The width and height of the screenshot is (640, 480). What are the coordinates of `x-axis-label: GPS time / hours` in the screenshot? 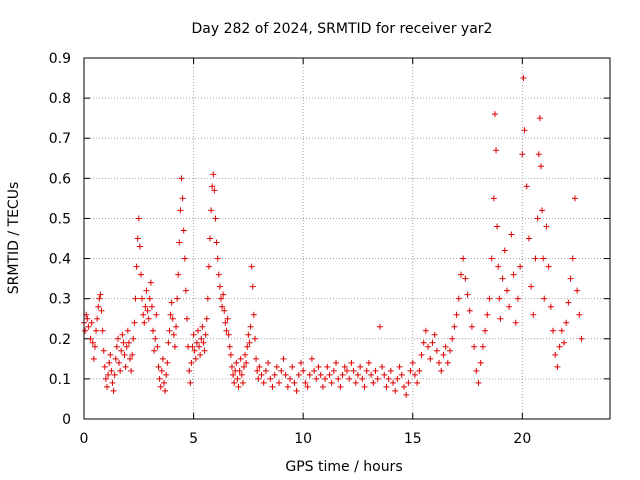 It's located at (343, 467).